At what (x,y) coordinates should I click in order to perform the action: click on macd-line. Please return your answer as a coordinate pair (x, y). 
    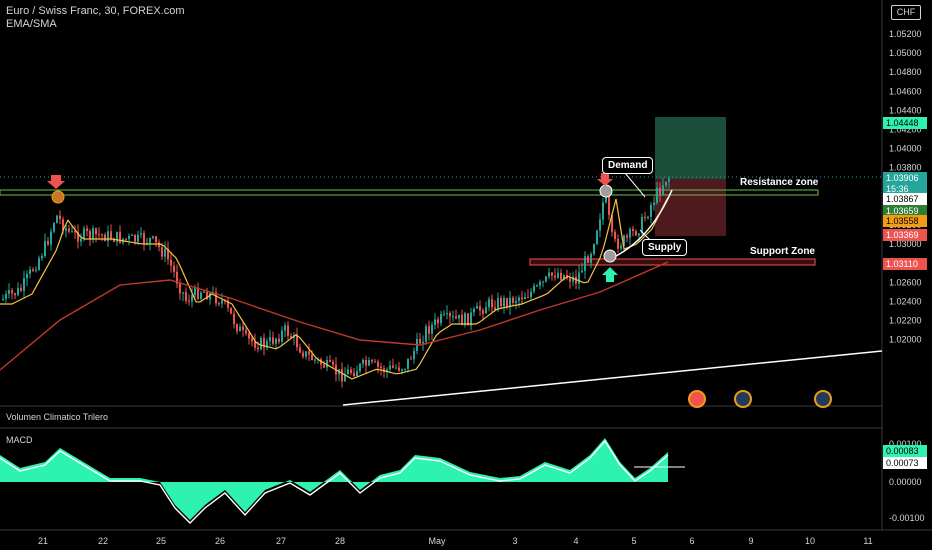
    Looking at the image, I should click on (334, 481).